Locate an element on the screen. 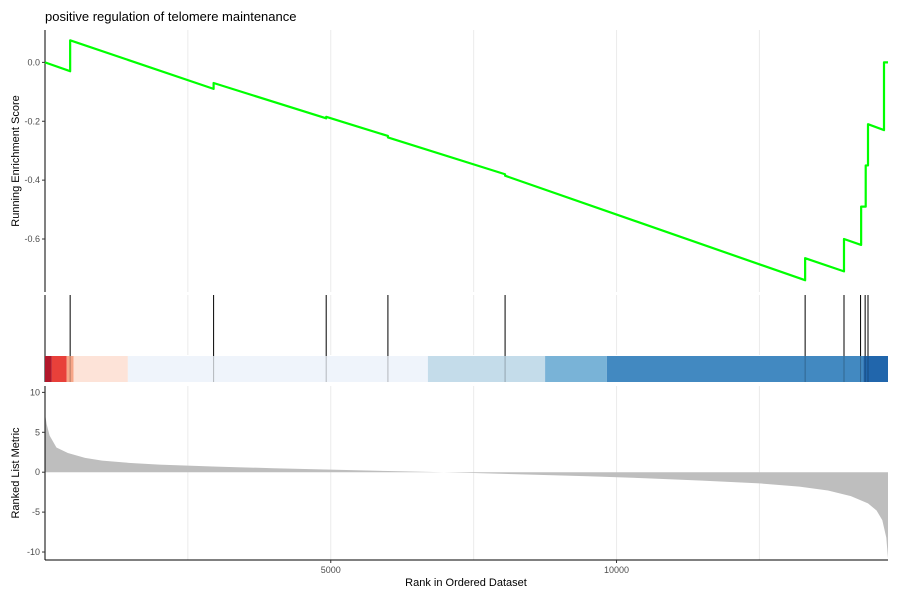  y-tick-label: 10 is located at coordinates (35, 392).